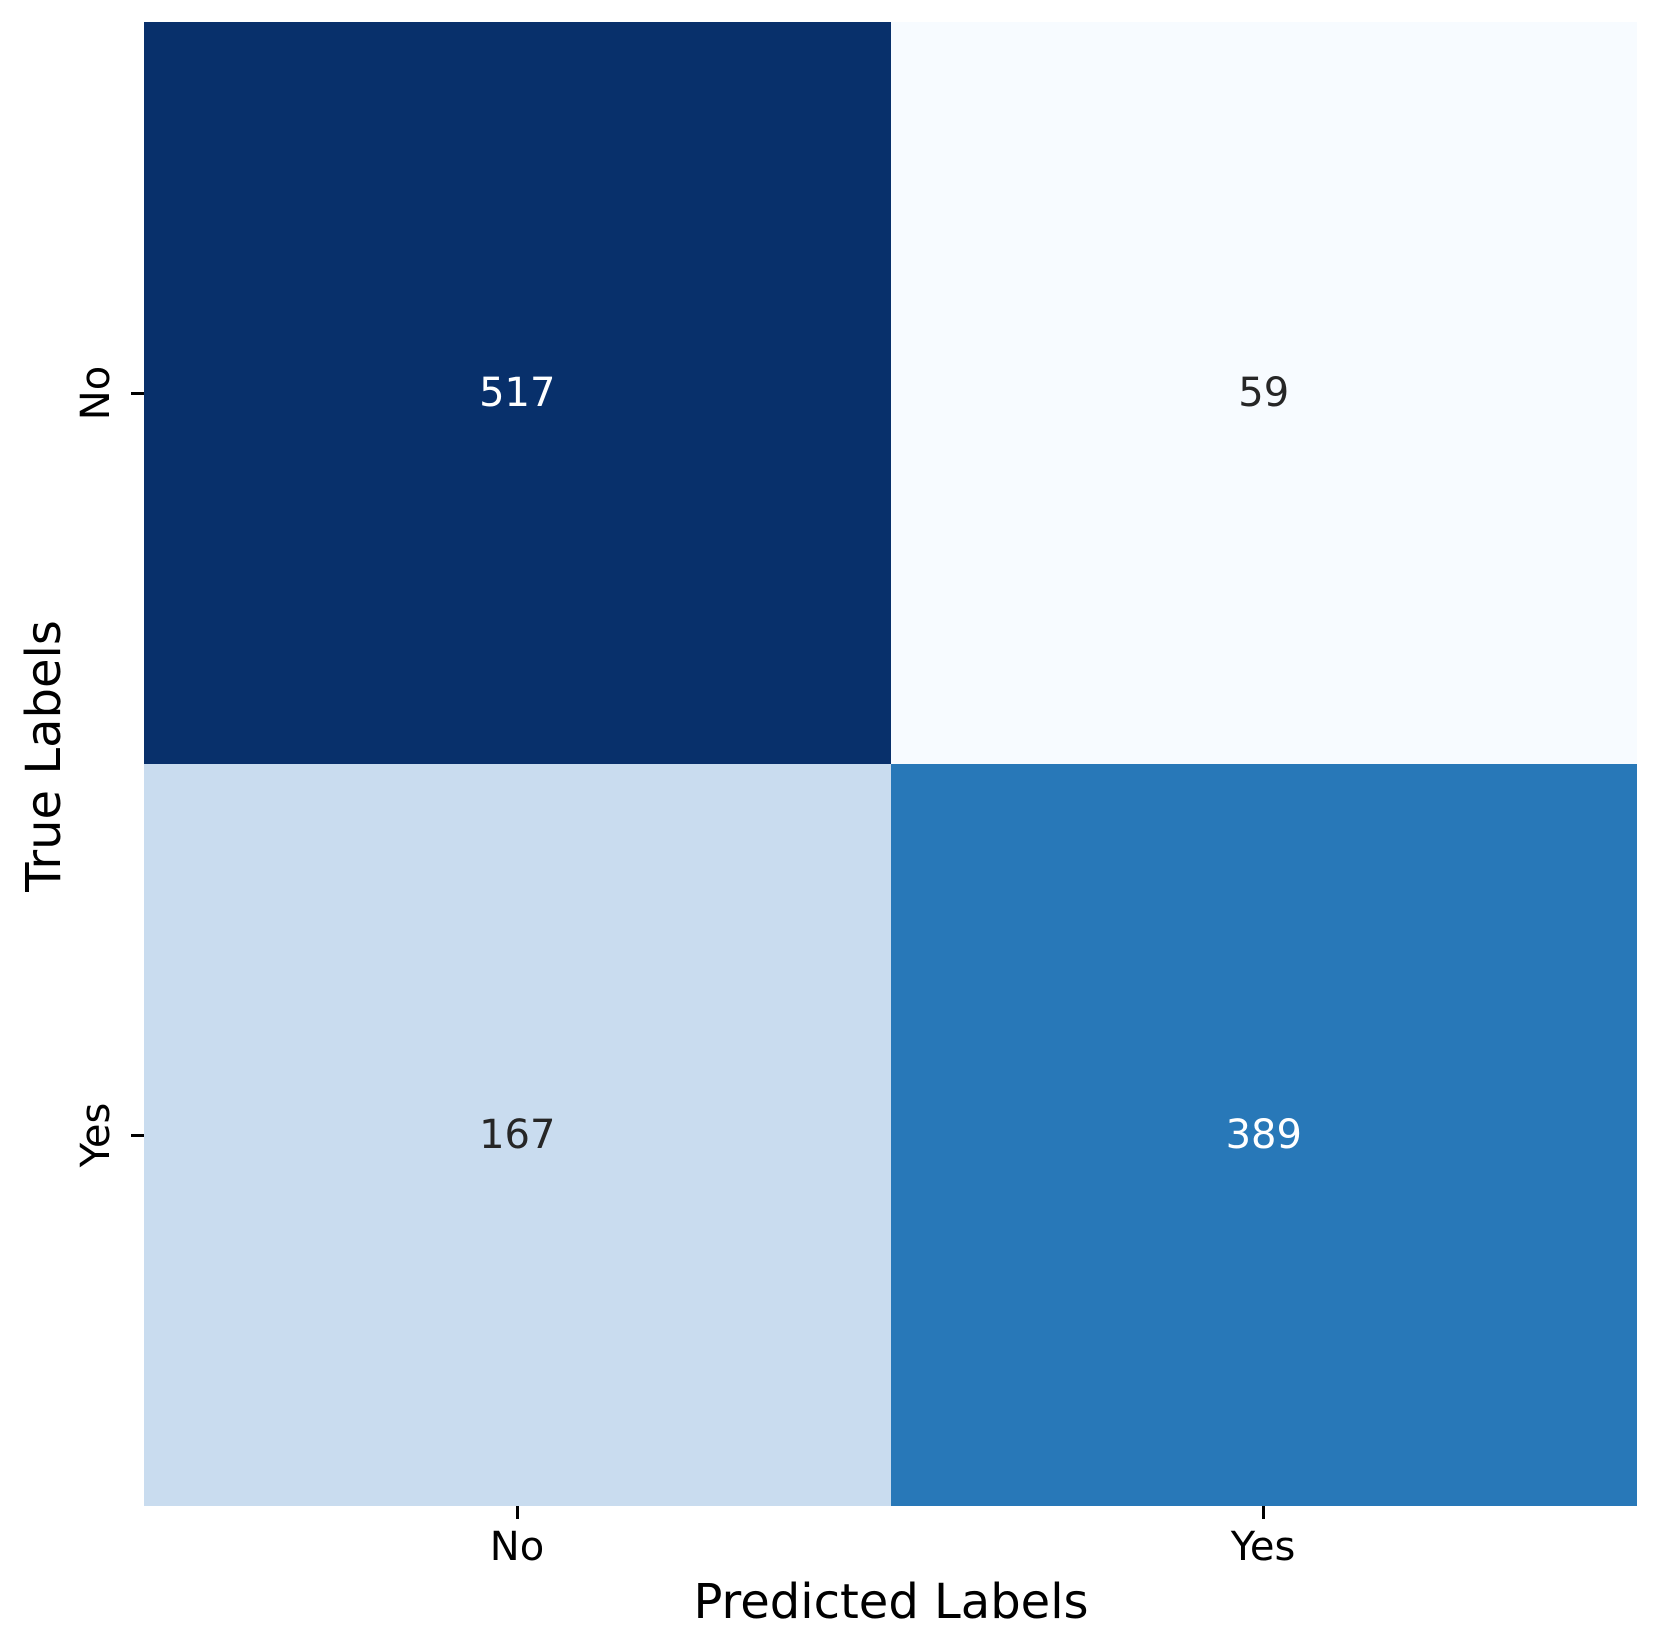 The height and width of the screenshot is (1651, 1661). Describe the element at coordinates (137, 1135) in the screenshot. I see `y-axis-tick-yes` at that location.